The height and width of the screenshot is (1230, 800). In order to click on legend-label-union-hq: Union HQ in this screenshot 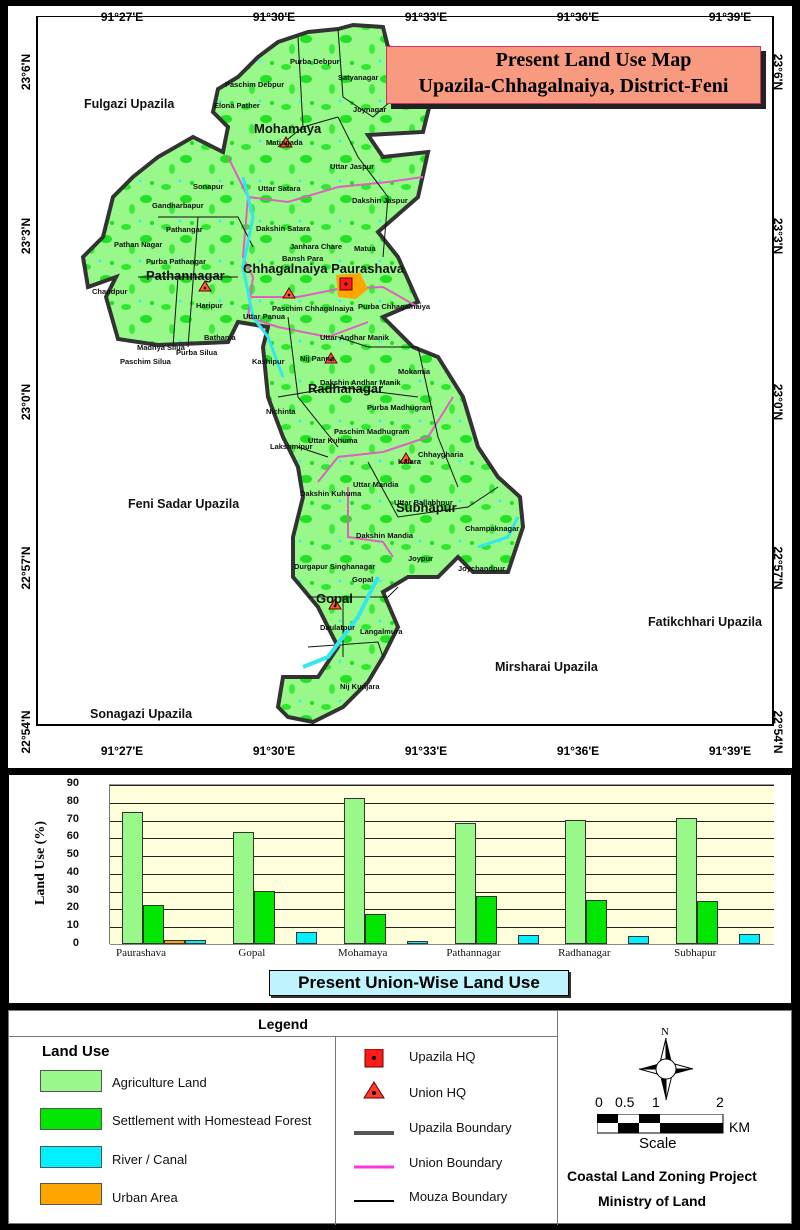, I will do `click(438, 1092)`.